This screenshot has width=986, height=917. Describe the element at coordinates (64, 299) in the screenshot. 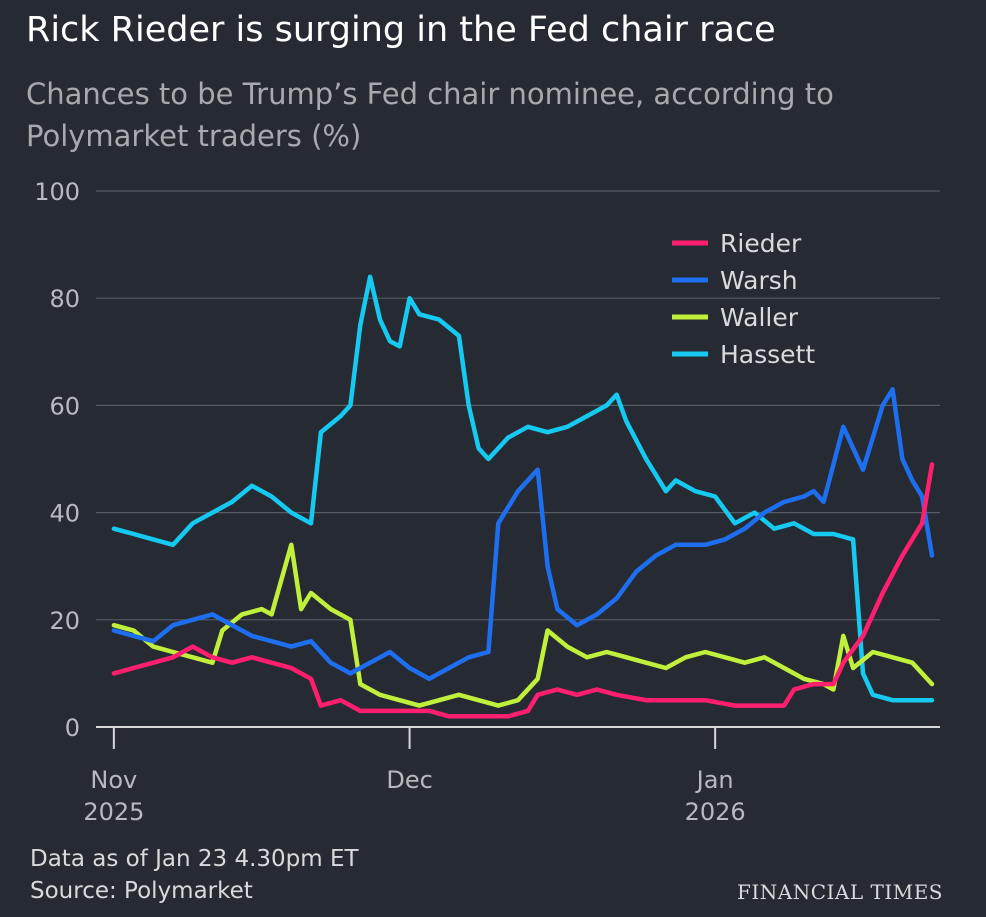

I see `y-tick-label: 80` at that location.